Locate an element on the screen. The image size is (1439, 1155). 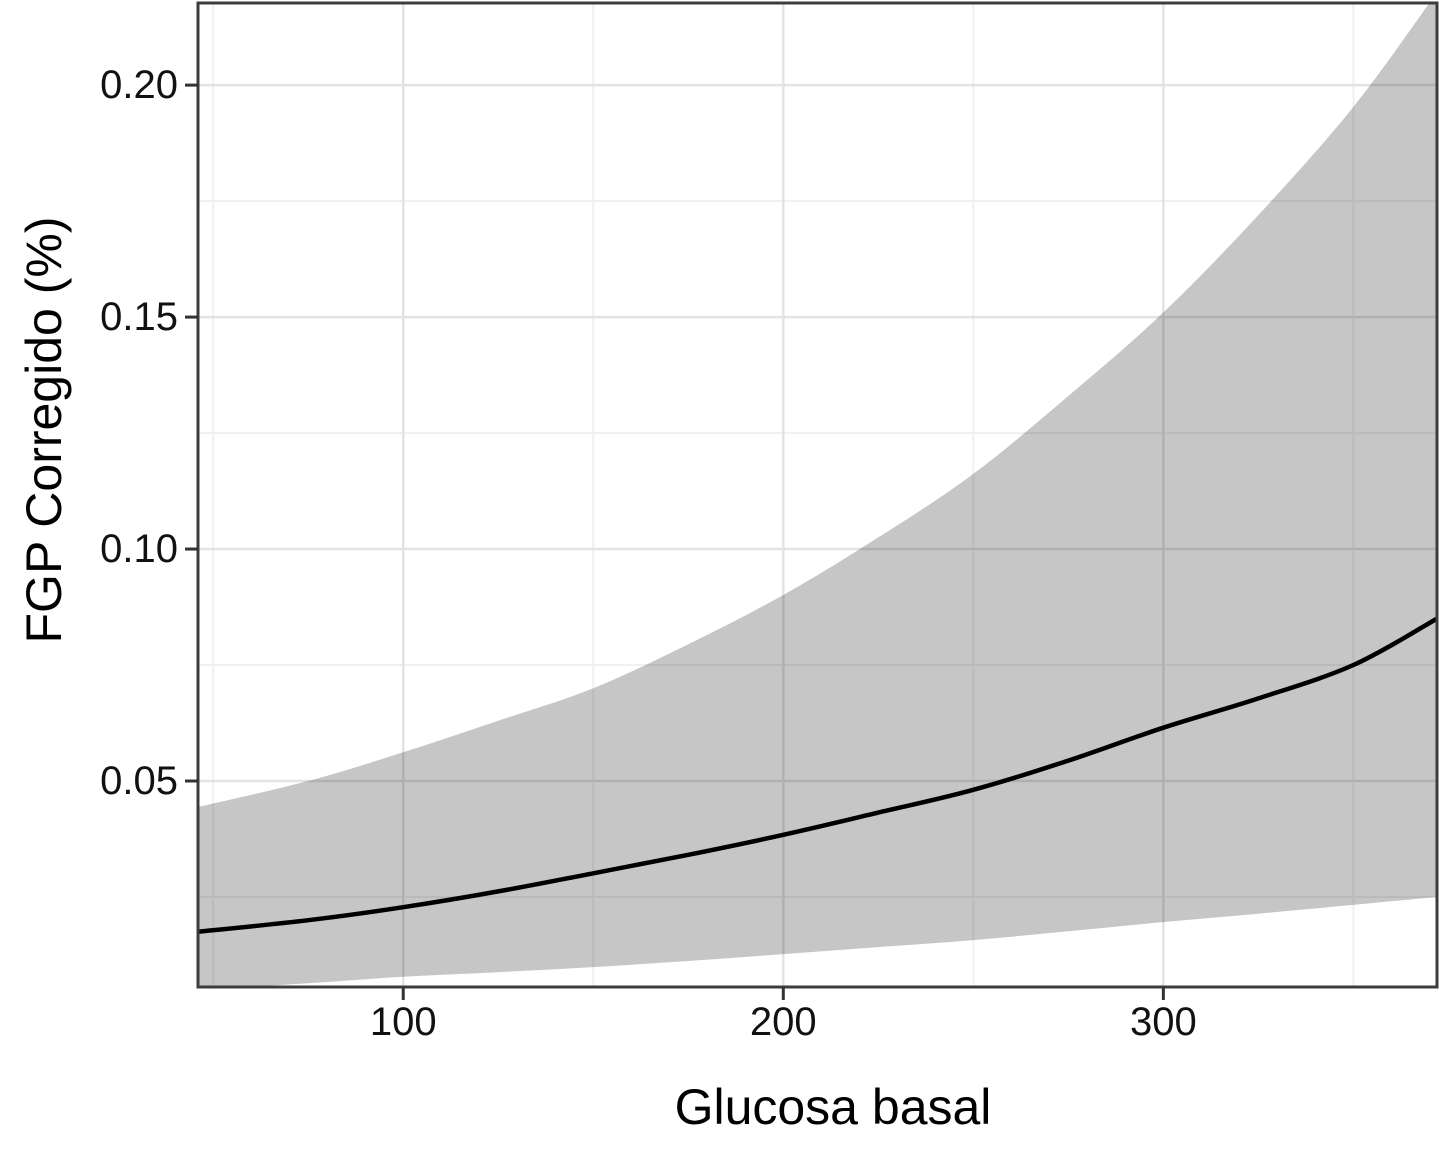
x-axis-title: Glucosa basal is located at coordinates (833, 1107).